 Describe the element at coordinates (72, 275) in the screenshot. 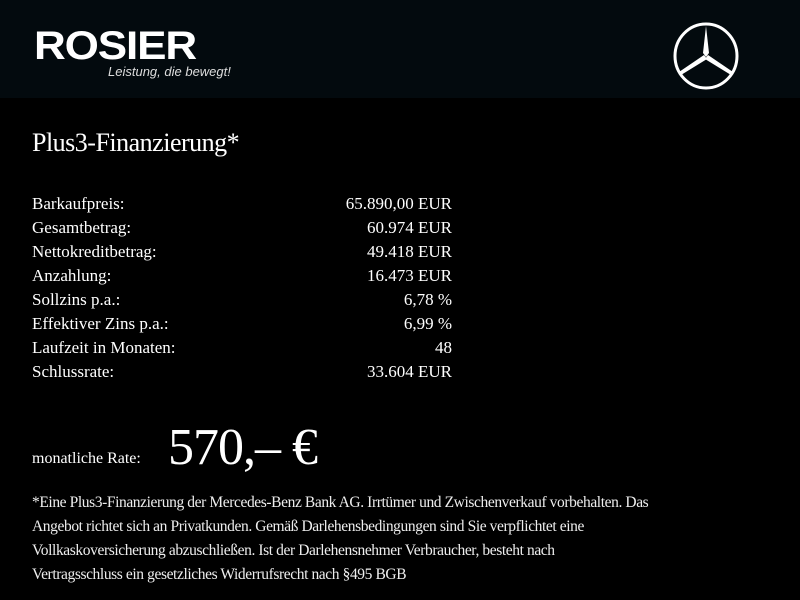

I see `row-label: Anzahlung:` at that location.